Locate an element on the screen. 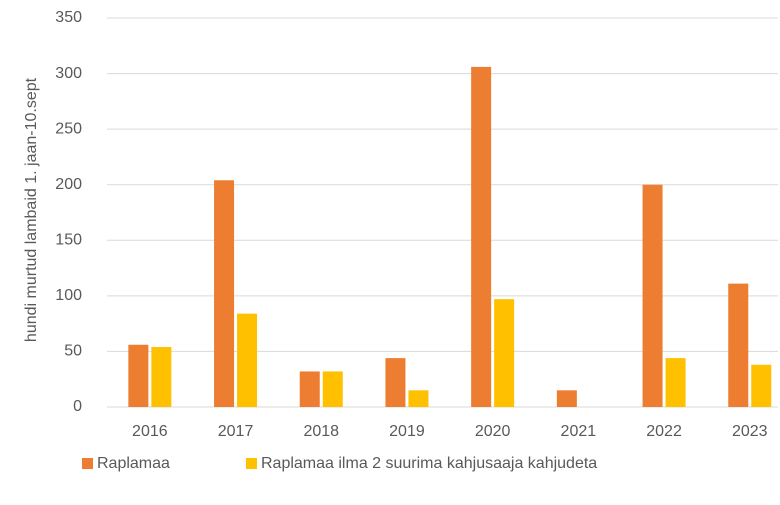  legend-label: Raplamaa is located at coordinates (133, 463).